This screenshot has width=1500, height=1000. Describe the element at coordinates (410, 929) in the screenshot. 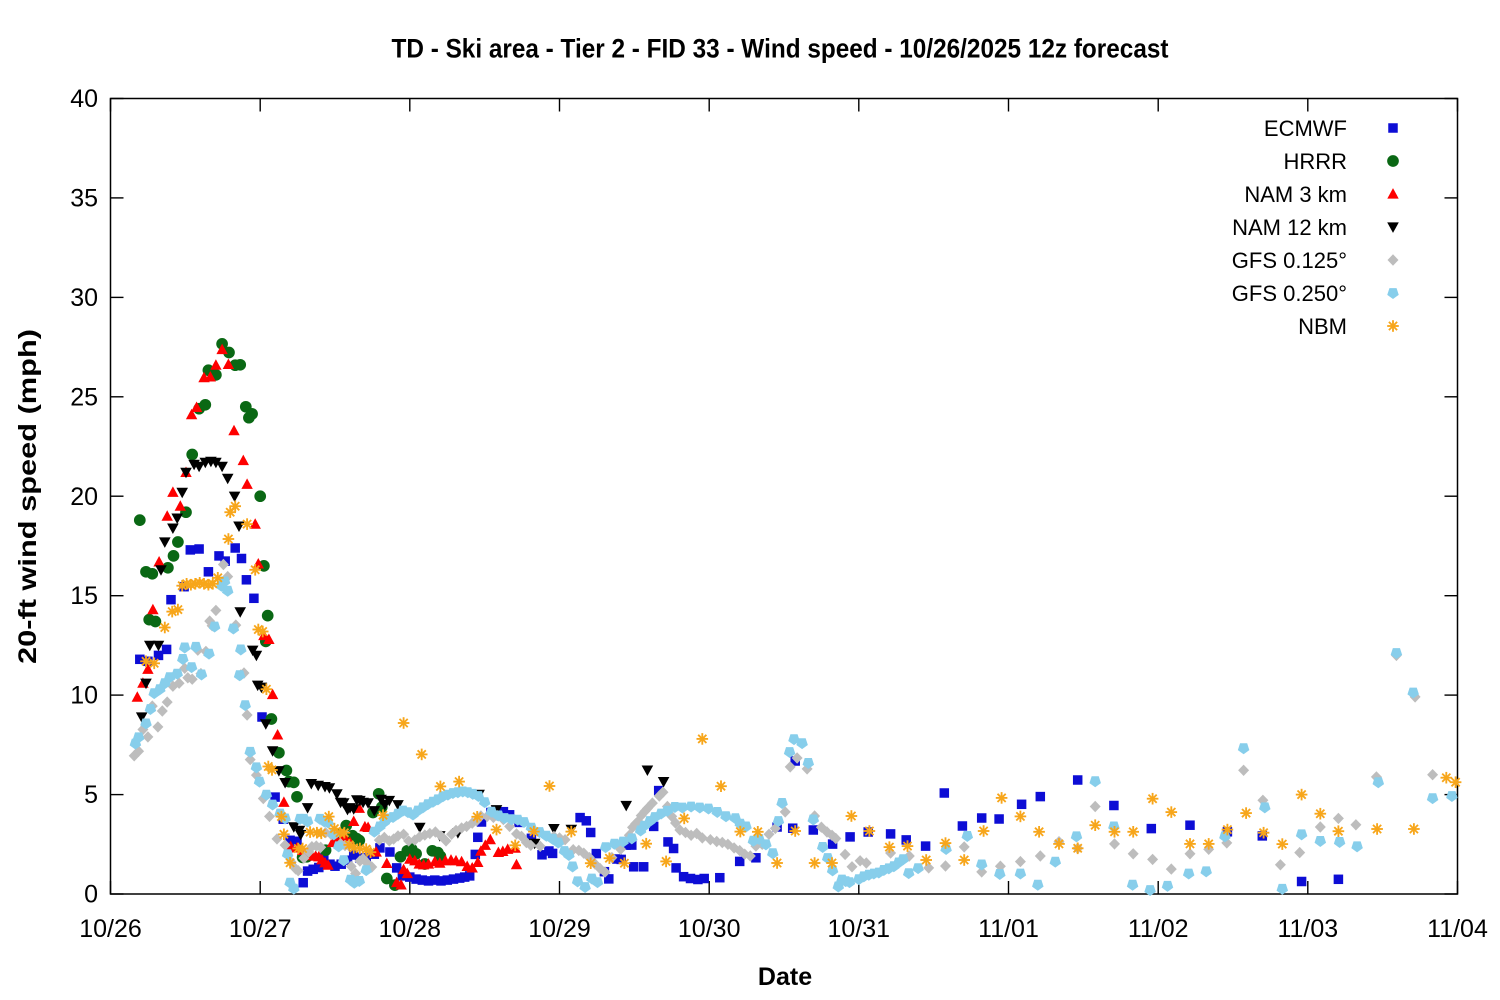

I see `svg-text: 10/28` at that location.